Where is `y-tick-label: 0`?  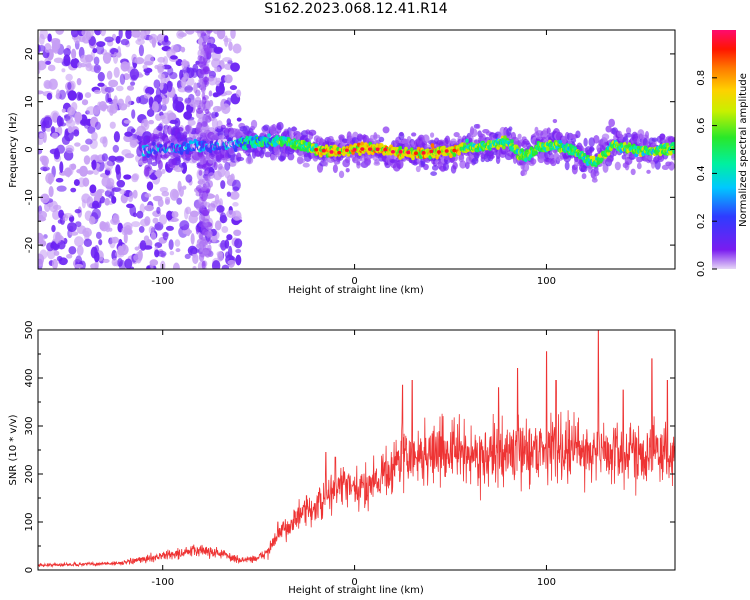 y-tick-label: 0 is located at coordinates (29, 570).